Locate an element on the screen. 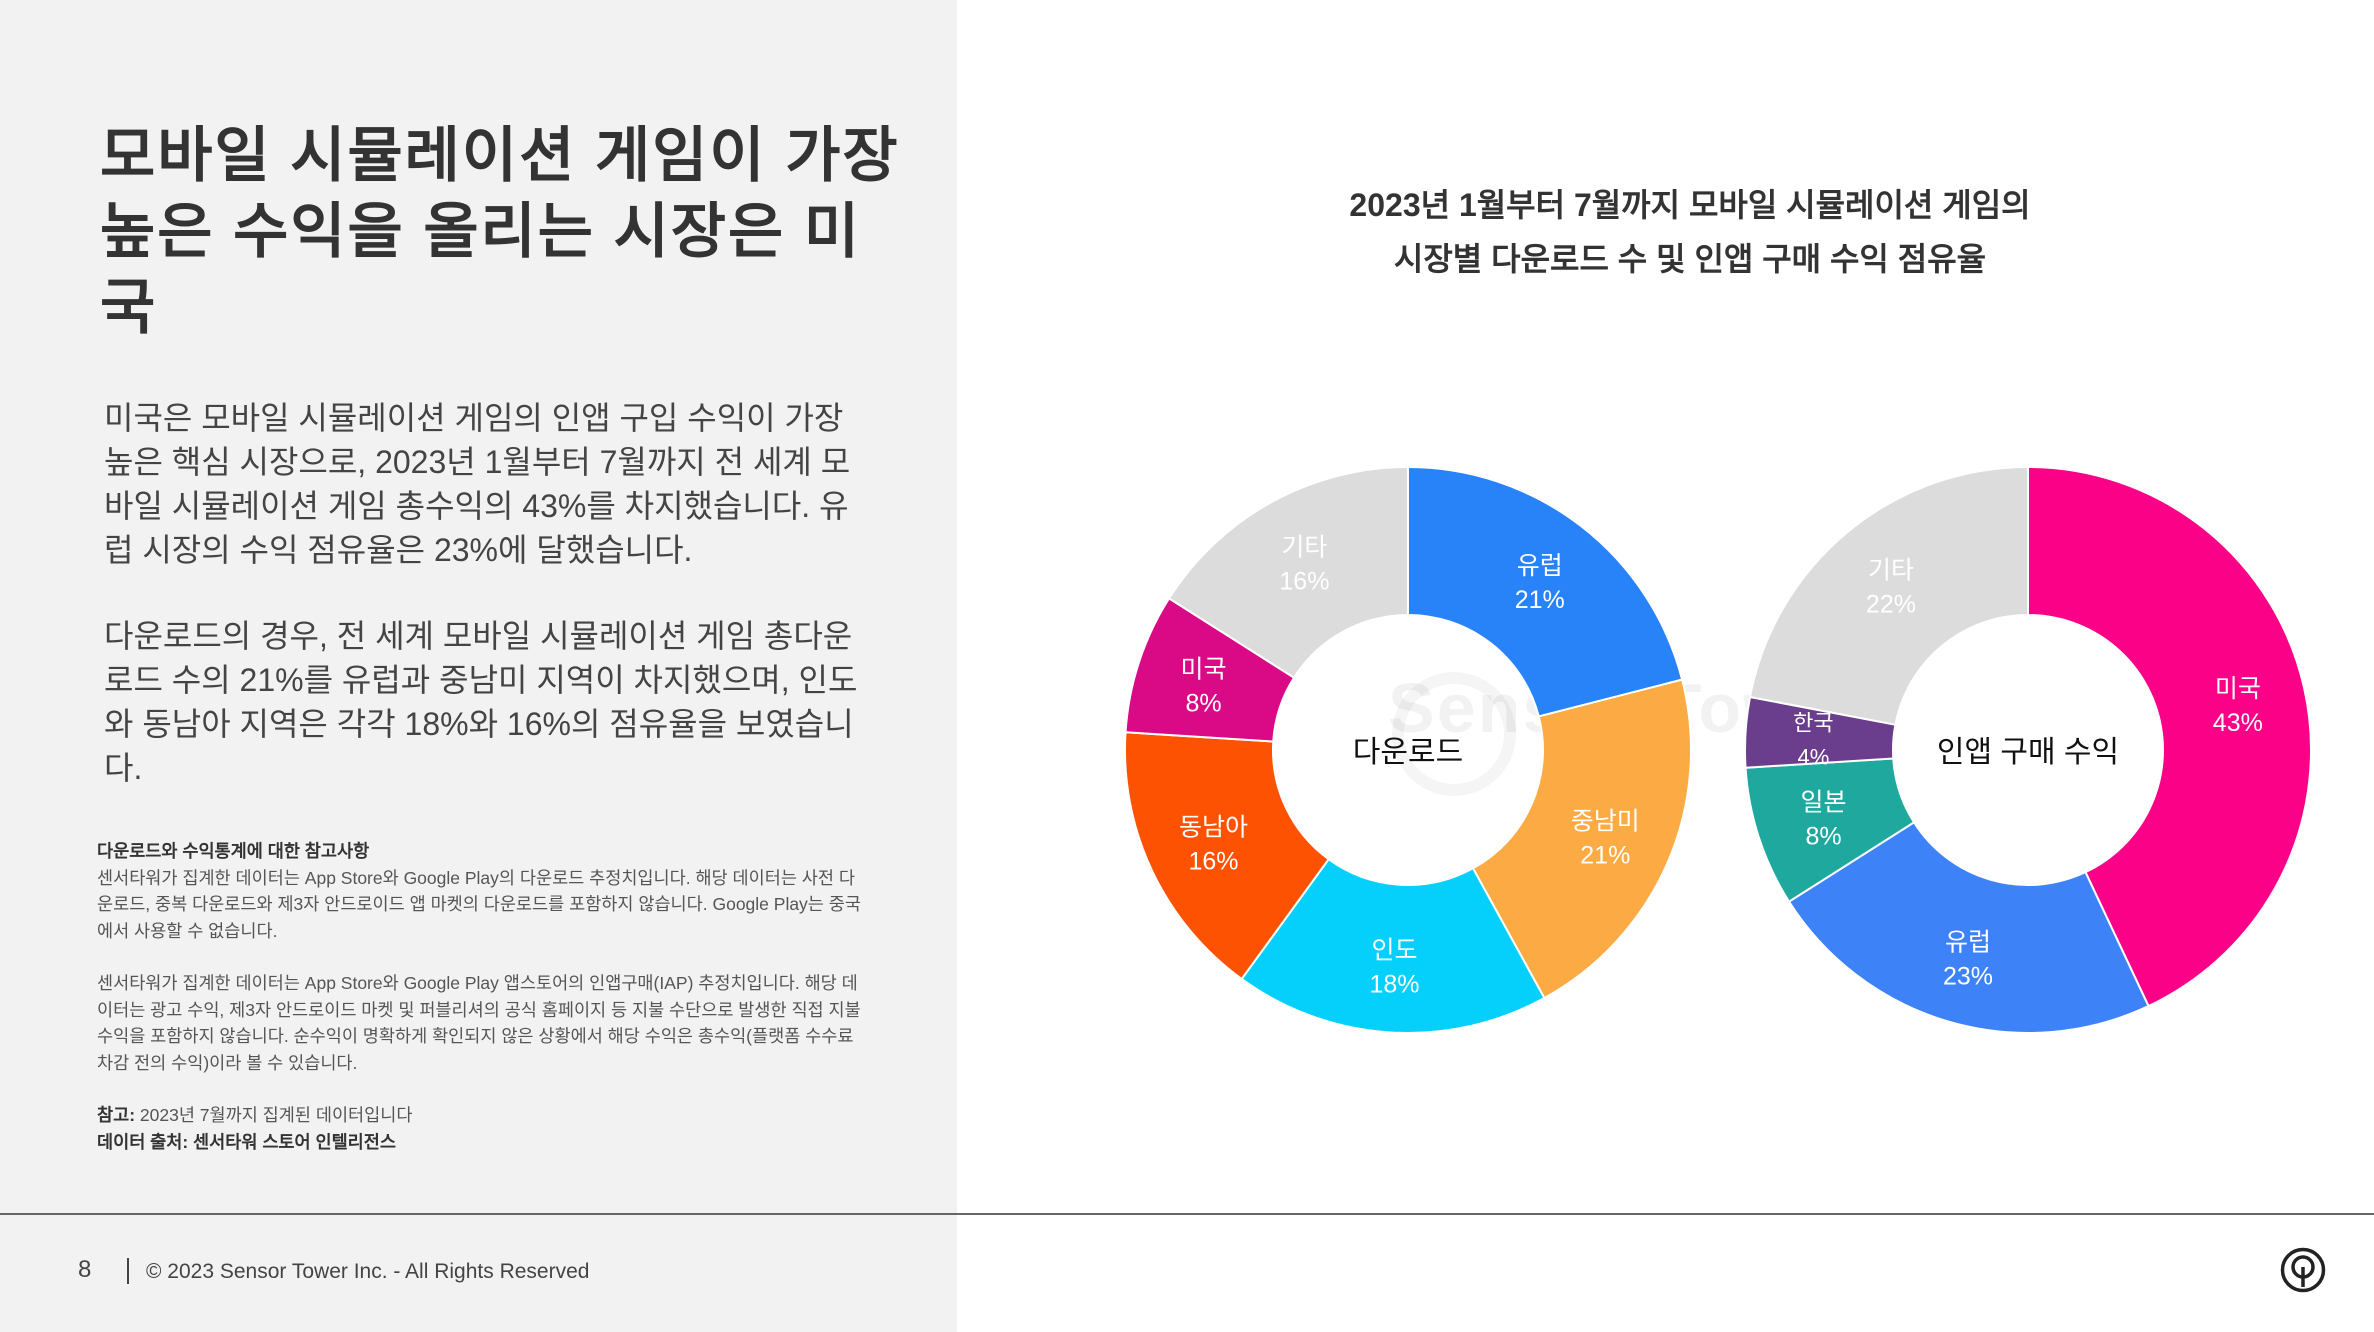 The image size is (2374, 1332). donut-chart-1: 유럽 21% 중남미 21% 인도 18% 동남아 16% 미국 8% 기타 16% 다운로드 is located at coordinates (1408, 749).